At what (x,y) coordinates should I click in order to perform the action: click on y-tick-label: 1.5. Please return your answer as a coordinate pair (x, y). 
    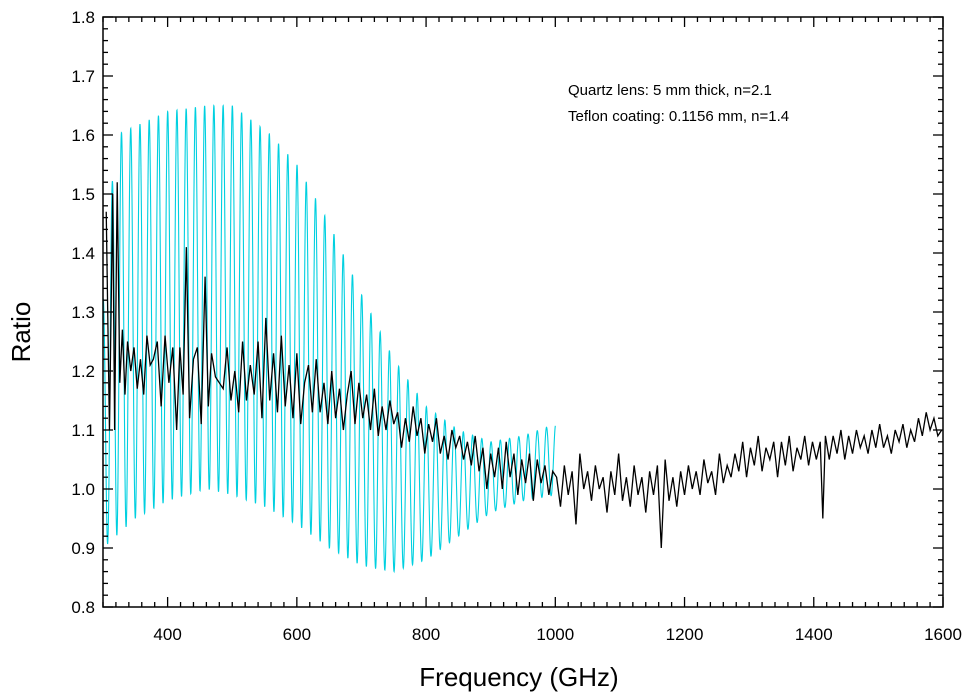
    Looking at the image, I should click on (83, 194).